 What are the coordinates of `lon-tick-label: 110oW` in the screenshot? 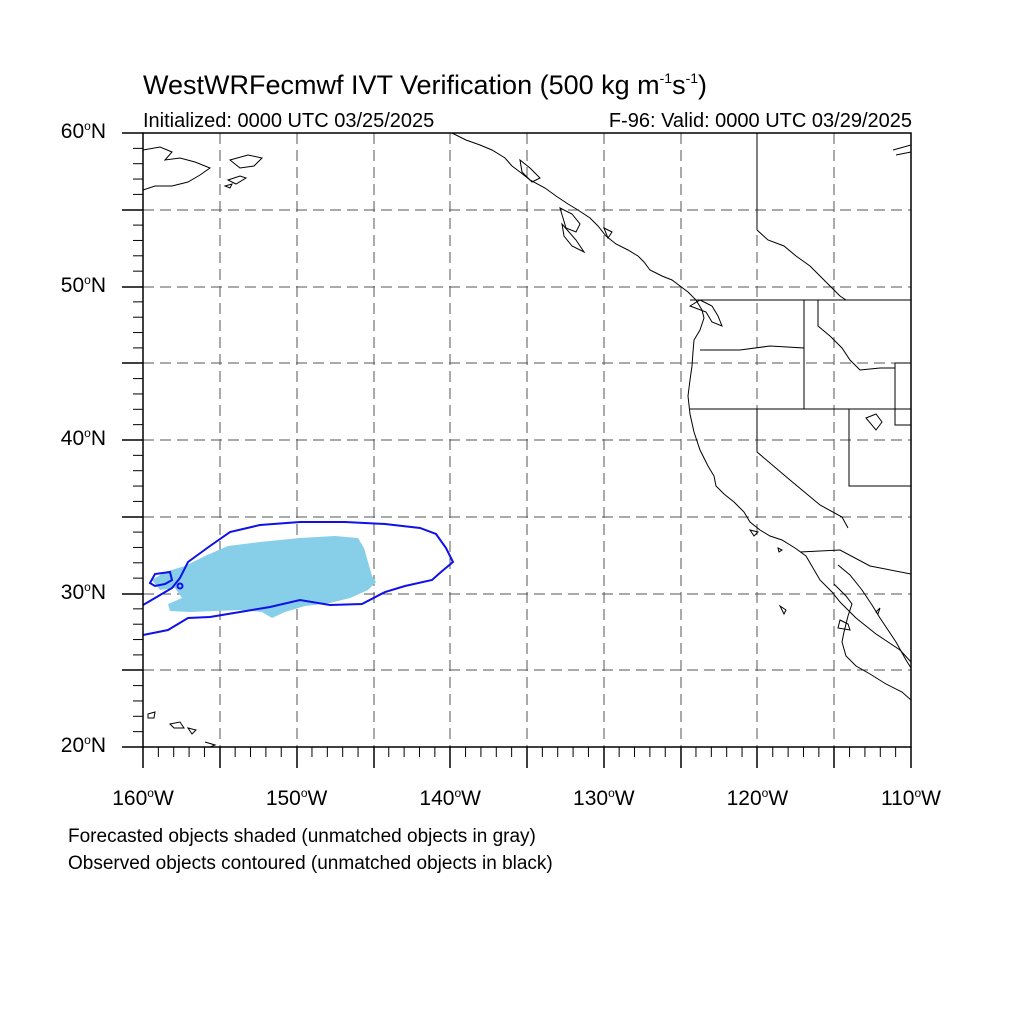 It's located at (911, 798).